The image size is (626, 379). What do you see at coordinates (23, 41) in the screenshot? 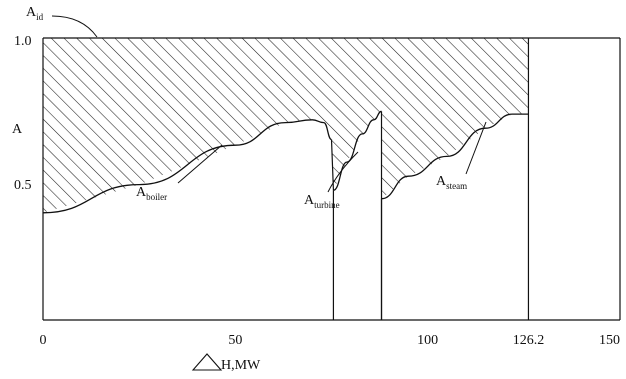
I see `y-tick-1-0: 1.0` at bounding box center [23, 41].